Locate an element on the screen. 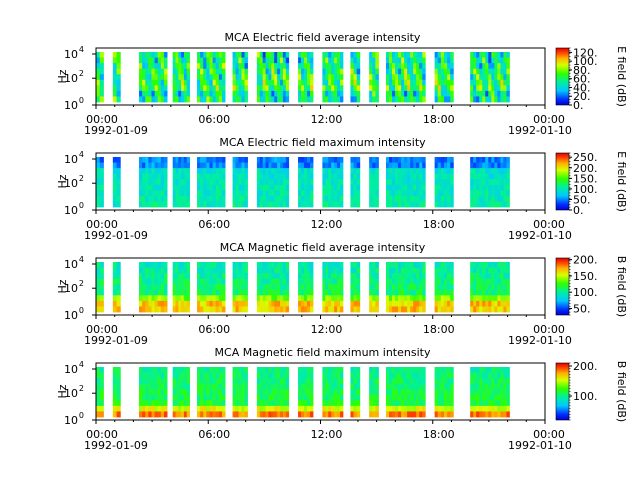 Image resolution: width=640 pixels, height=480 pixels. x-tick-label: 00:00 is located at coordinates (549, 434).